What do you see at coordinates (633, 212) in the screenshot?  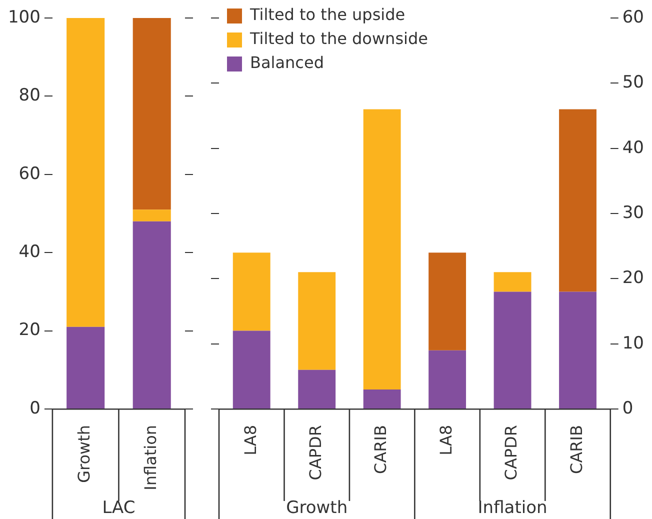 I see `y2-tick-label: 30` at bounding box center [633, 212].